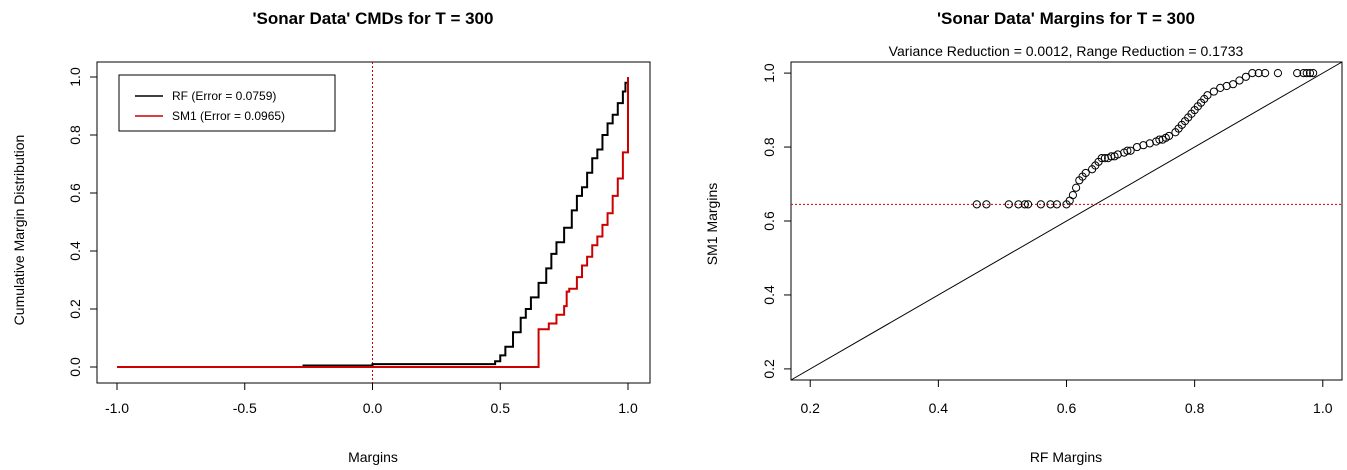 This screenshot has width=1347, height=470. What do you see at coordinates (1195, 408) in the screenshot?
I see `x-tick-label: 0.8` at bounding box center [1195, 408].